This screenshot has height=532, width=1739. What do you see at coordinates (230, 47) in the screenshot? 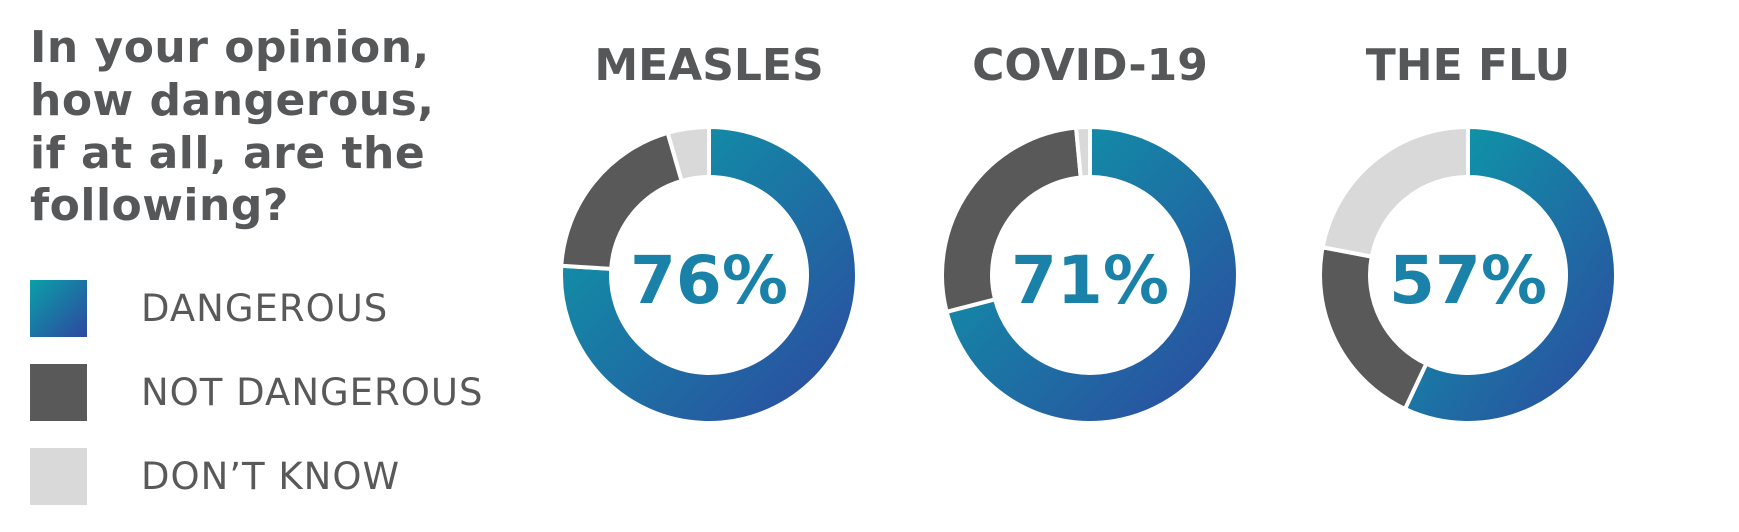
I see `question-line: In your opinion,` at bounding box center [230, 47].